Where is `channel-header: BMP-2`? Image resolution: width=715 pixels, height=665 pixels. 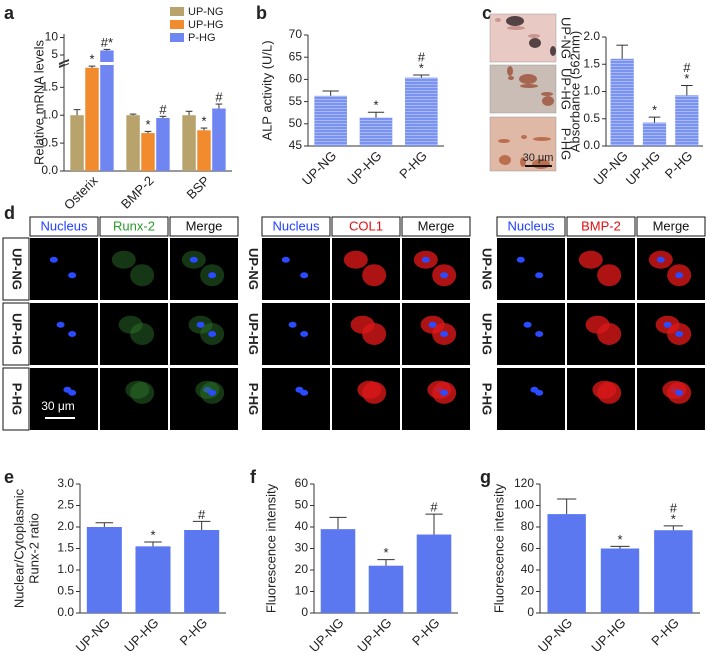
channel-header: BMP-2 is located at coordinates (601, 225).